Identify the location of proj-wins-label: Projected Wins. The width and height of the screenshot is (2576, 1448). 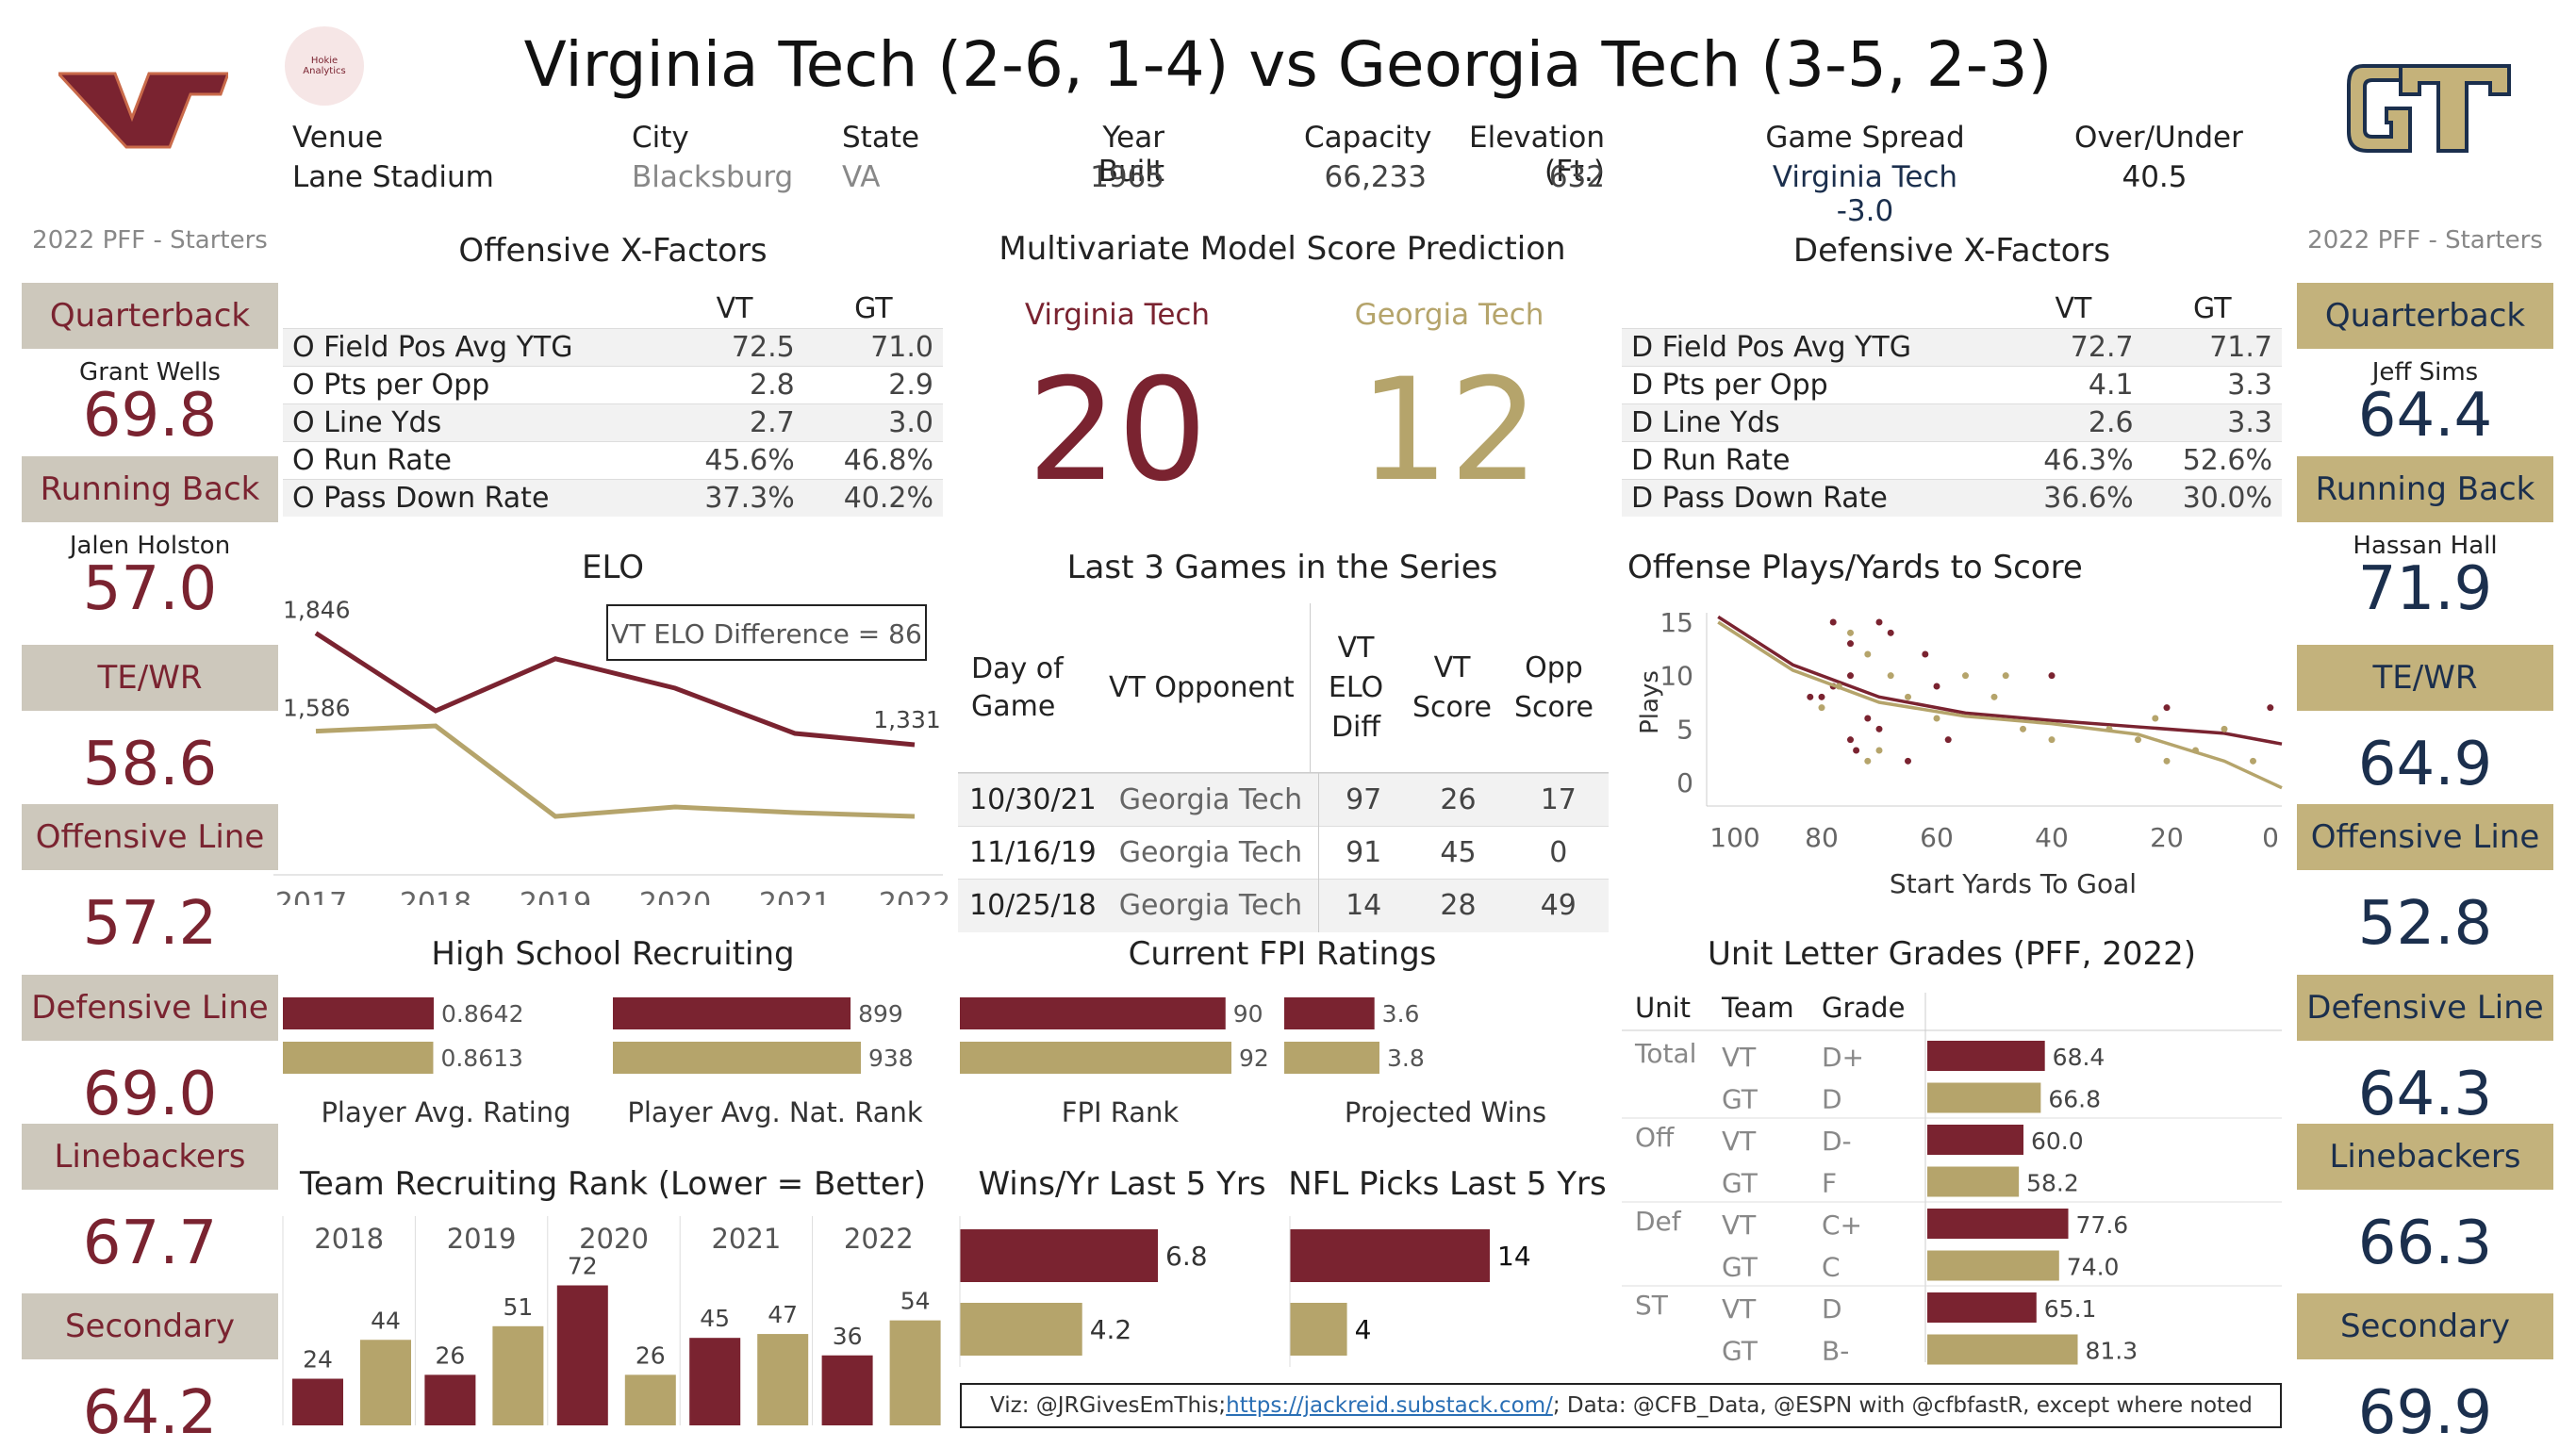
(1445, 1112).